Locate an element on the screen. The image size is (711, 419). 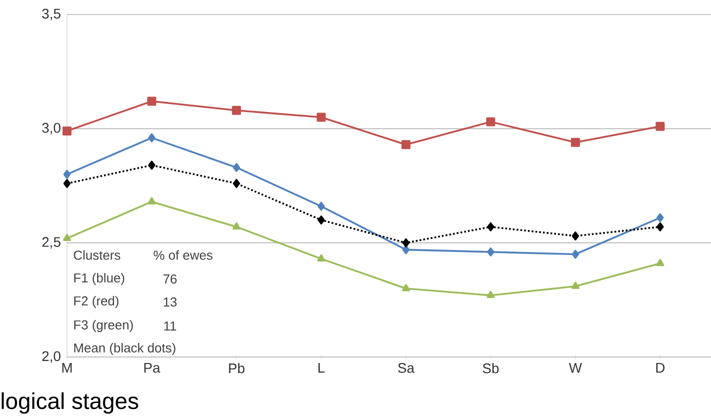
annotation: 13 is located at coordinates (170, 302).